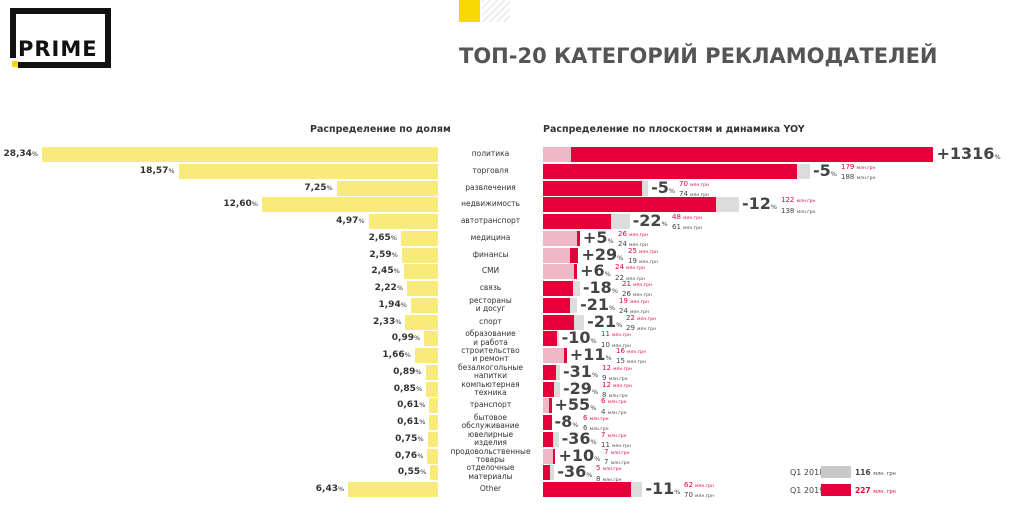 The height and width of the screenshot is (515, 1021). What do you see at coordinates (490, 438) in the screenshot?
I see `category-label: ювелирные изделия` at bounding box center [490, 438].